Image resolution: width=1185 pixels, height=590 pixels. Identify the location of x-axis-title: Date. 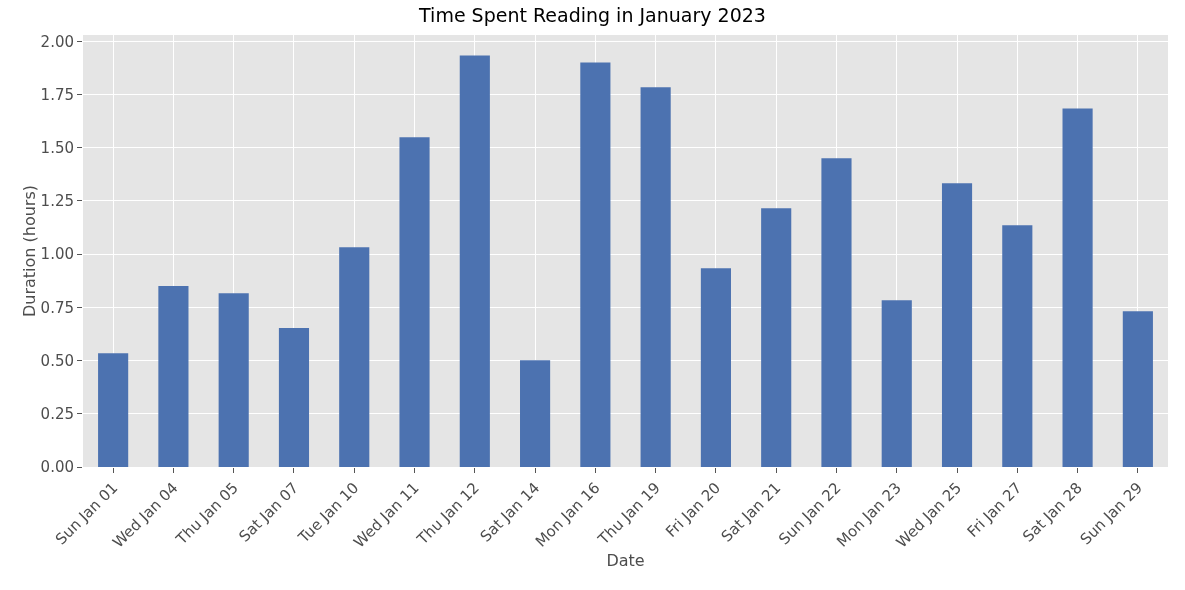
(625, 560).